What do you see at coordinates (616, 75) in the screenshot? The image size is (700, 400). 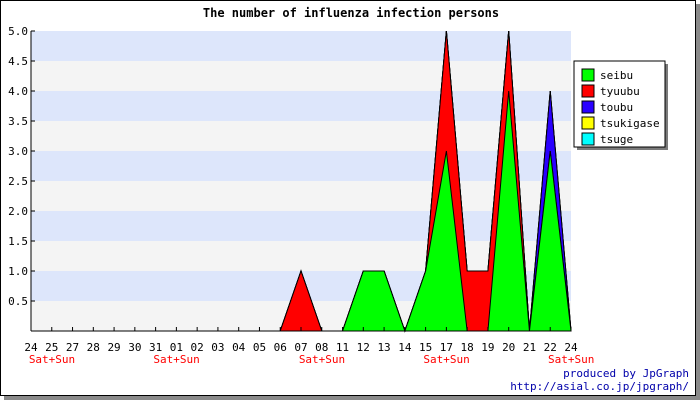 I see `legend-label-seibu: seibu` at bounding box center [616, 75].